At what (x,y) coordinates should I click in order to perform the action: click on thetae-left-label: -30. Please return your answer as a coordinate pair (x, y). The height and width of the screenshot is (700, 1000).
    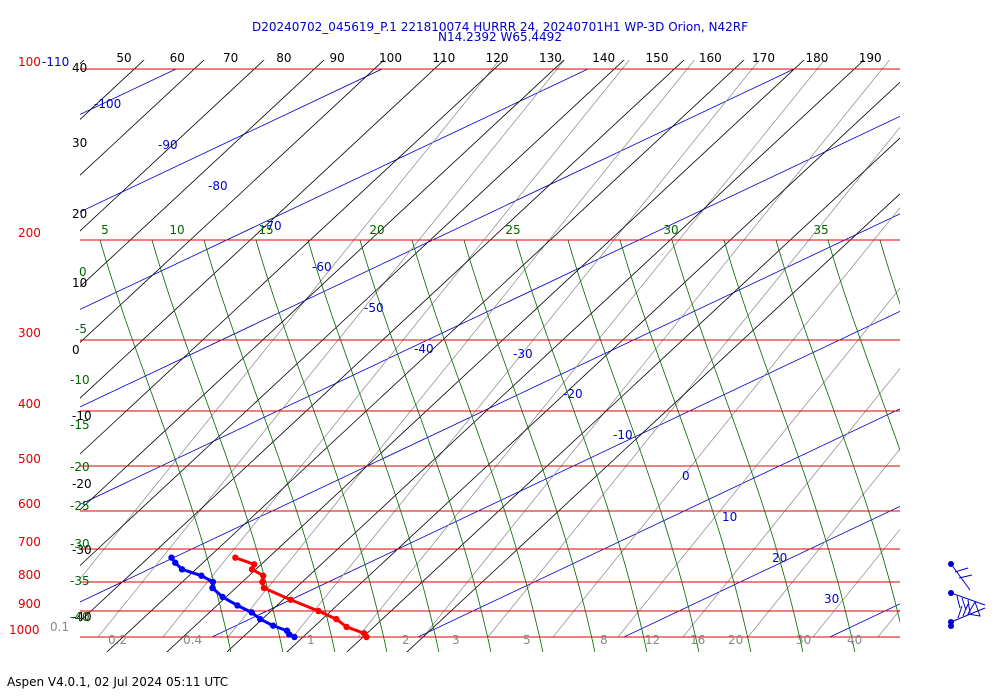
    Looking at the image, I should click on (80, 544).